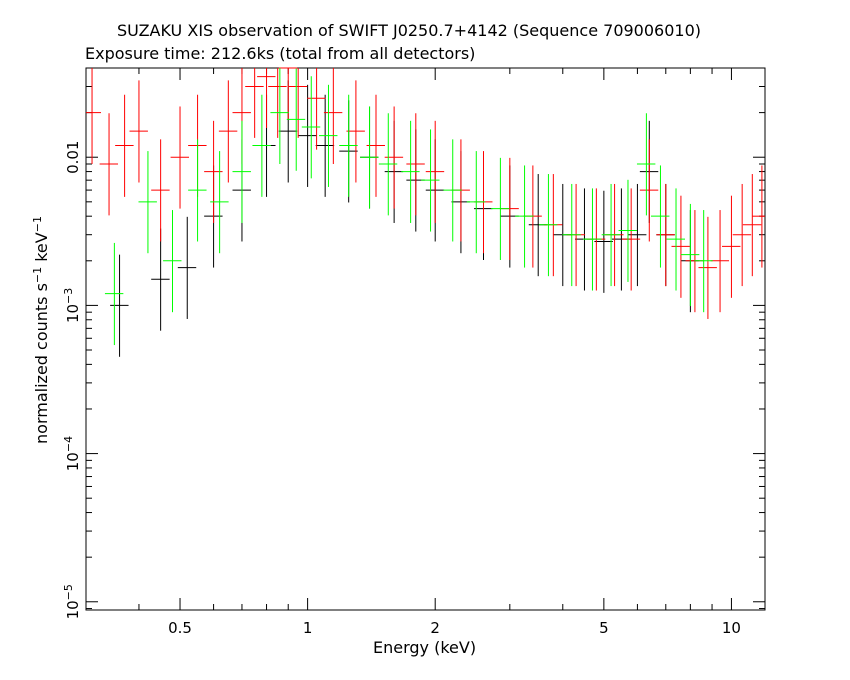 The image size is (850, 680). Describe the element at coordinates (37, 275) in the screenshot. I see `y-axis-label-exp1: −1` at that location.